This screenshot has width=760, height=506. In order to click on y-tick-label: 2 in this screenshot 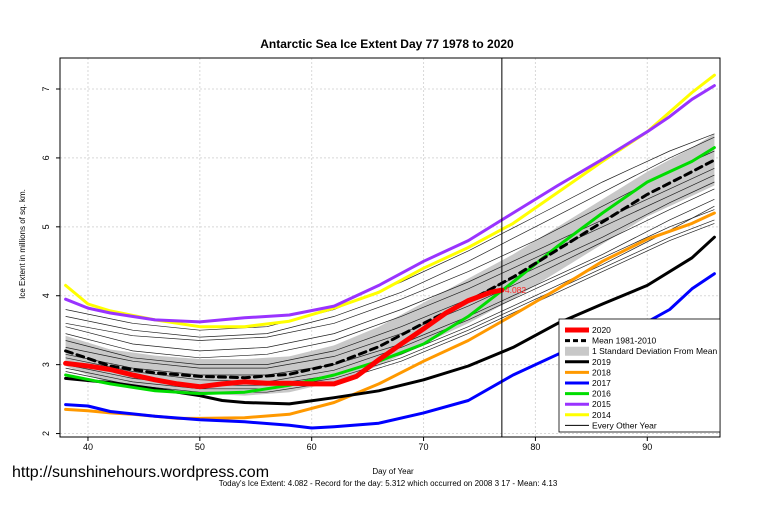, I will do `click(46, 433)`.